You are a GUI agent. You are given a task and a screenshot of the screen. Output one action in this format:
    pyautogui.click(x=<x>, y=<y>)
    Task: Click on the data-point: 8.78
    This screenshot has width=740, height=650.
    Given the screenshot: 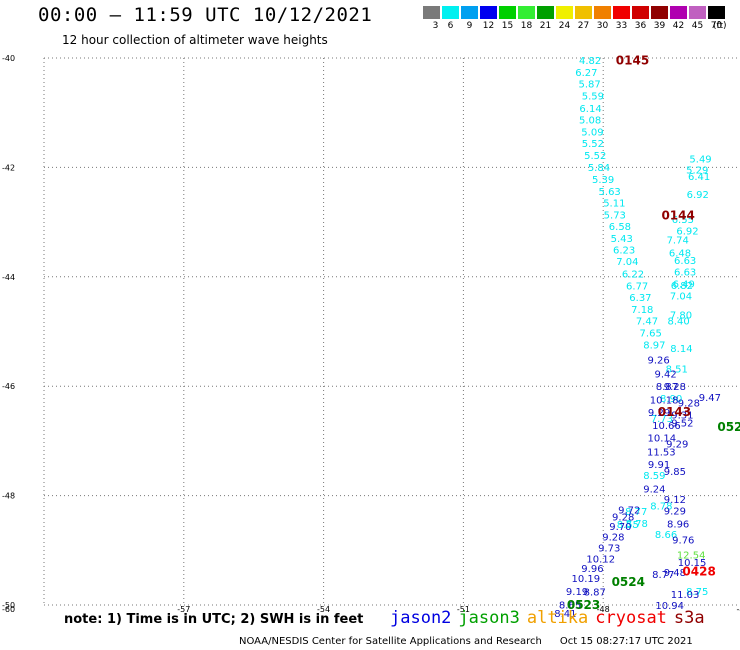 What is the action you would take?
    pyautogui.click(x=661, y=506)
    